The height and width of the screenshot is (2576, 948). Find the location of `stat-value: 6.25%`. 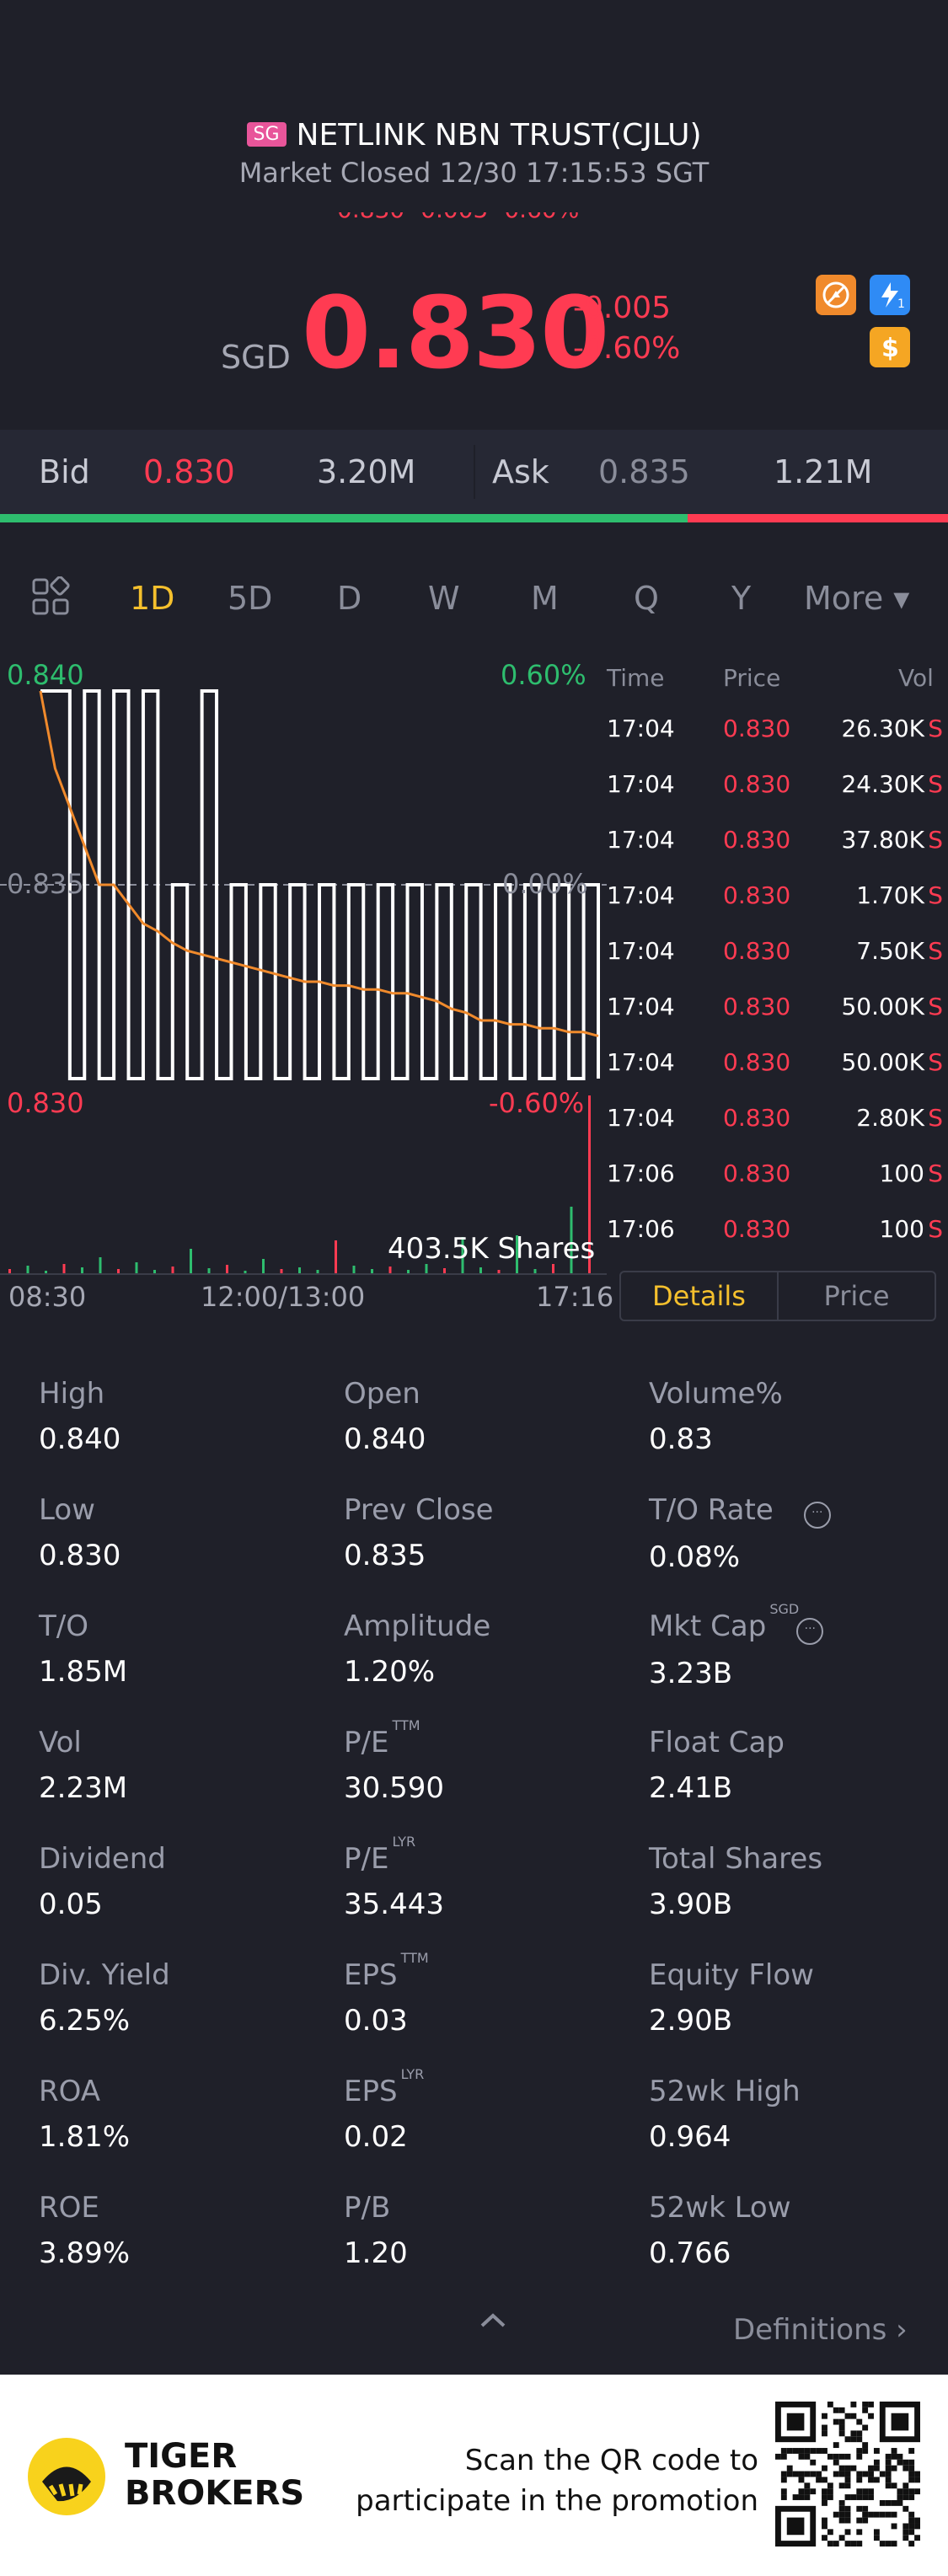

stat-value: 6.25% is located at coordinates (85, 2021).